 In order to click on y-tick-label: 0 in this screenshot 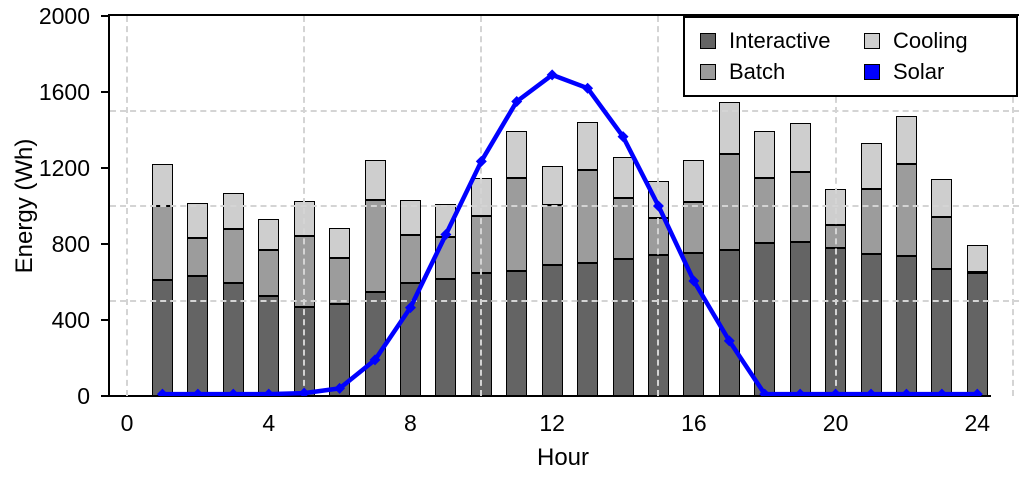, I will do `click(83, 396)`.